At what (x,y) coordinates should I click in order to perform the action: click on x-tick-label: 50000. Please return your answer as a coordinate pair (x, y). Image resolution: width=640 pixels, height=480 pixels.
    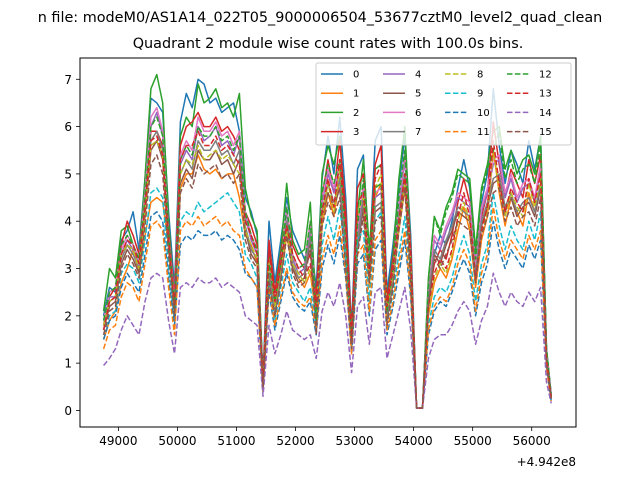
    Looking at the image, I should click on (177, 441).